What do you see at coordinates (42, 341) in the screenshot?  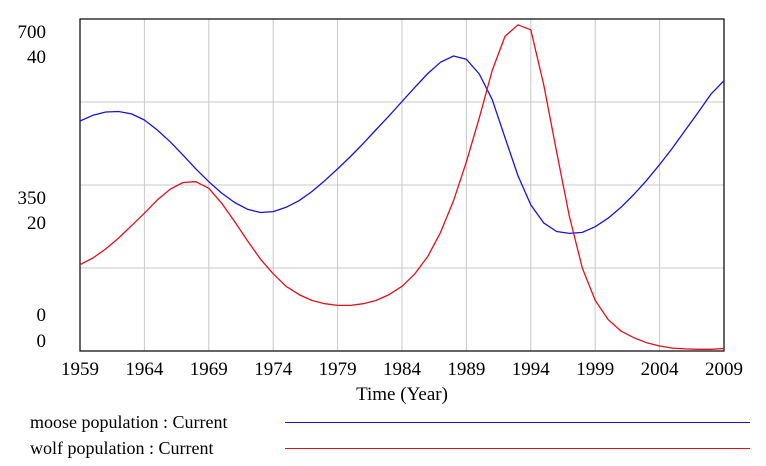 I see `y-tick-label-wolf: 0` at bounding box center [42, 341].